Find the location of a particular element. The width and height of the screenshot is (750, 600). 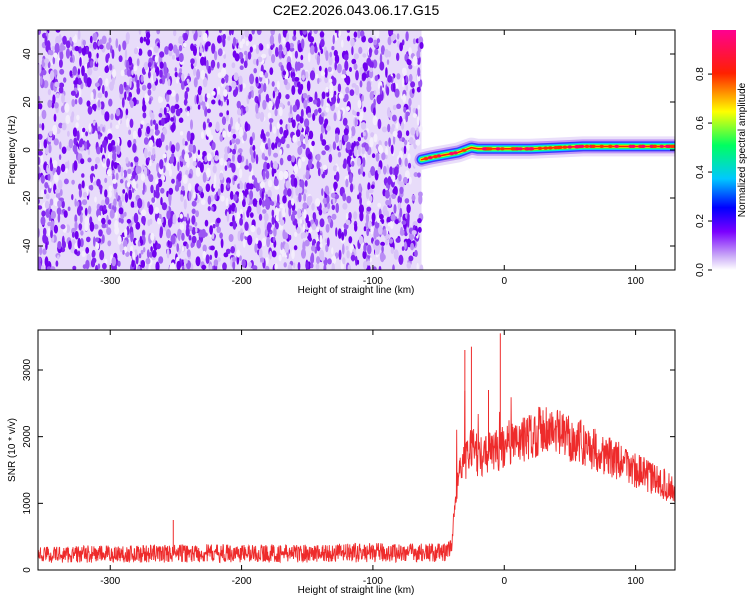

y-tick-label: 3000 is located at coordinates (27, 369).